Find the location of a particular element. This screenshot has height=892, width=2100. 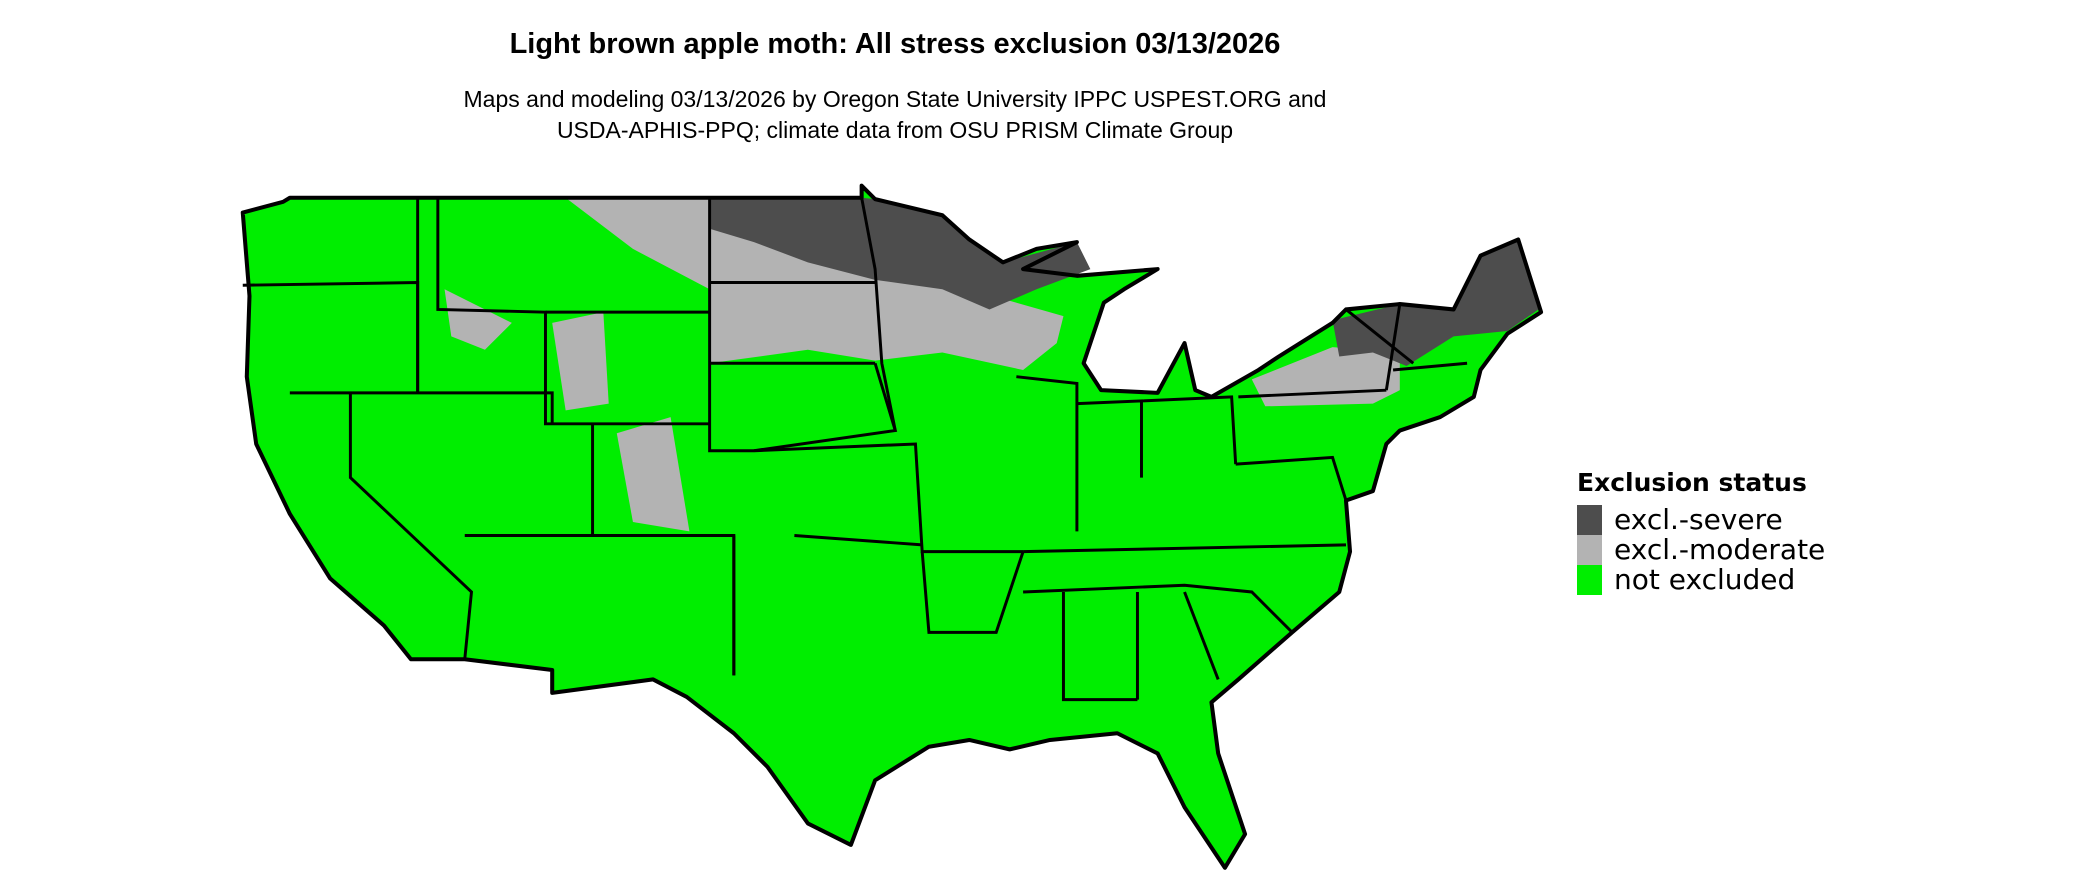

legend-item-moderate: excl.-moderate is located at coordinates (1701, 550).